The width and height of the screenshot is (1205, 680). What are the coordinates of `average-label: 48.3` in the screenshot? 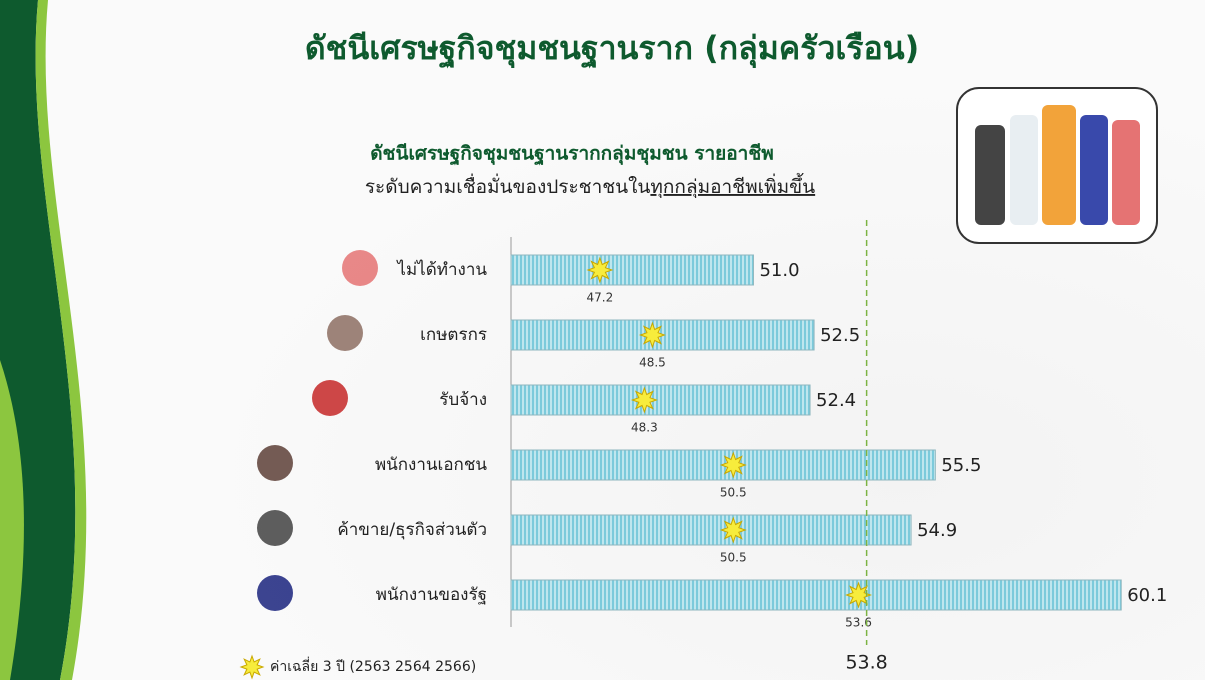 It's located at (644, 428).